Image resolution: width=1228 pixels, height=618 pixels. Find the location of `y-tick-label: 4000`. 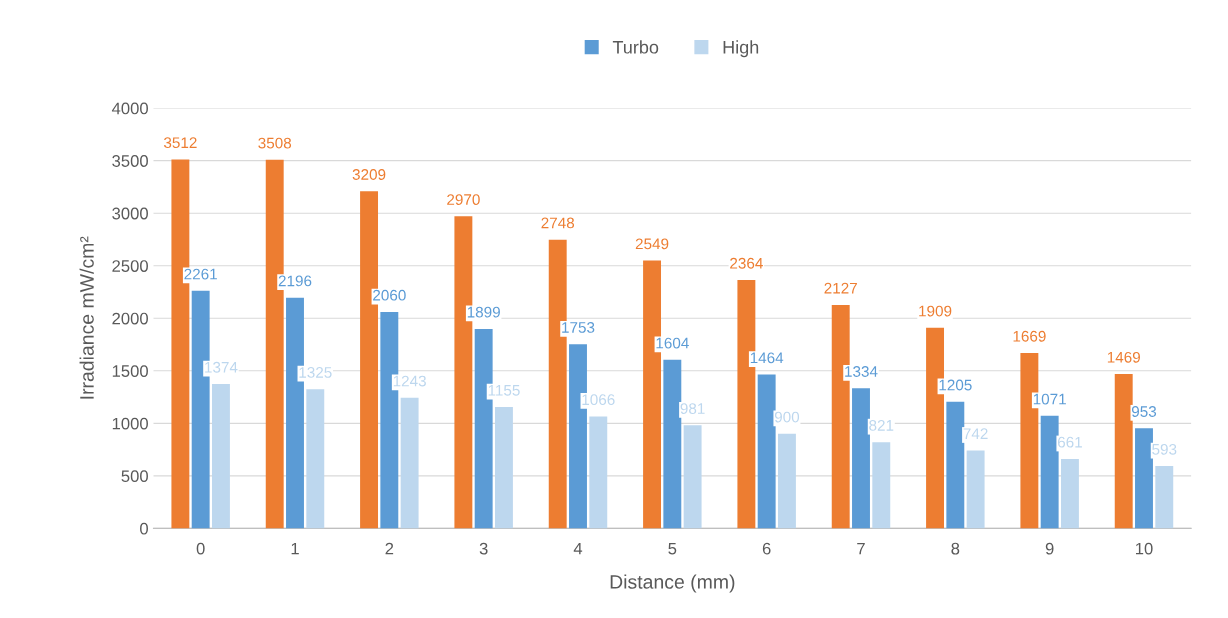

y-tick-label: 4000 is located at coordinates (129, 108).